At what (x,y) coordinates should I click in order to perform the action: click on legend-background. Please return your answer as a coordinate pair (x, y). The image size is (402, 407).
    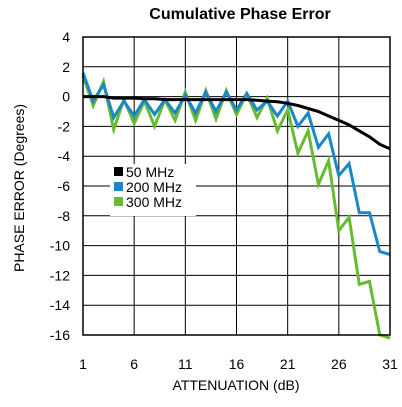
    Looking at the image, I should click on (153, 190).